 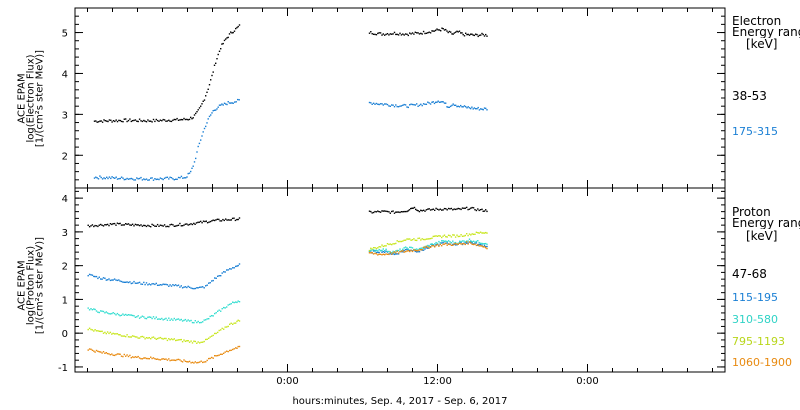 What do you see at coordinates (65, 156) in the screenshot?
I see `electron-ytick-label: 2` at bounding box center [65, 156].